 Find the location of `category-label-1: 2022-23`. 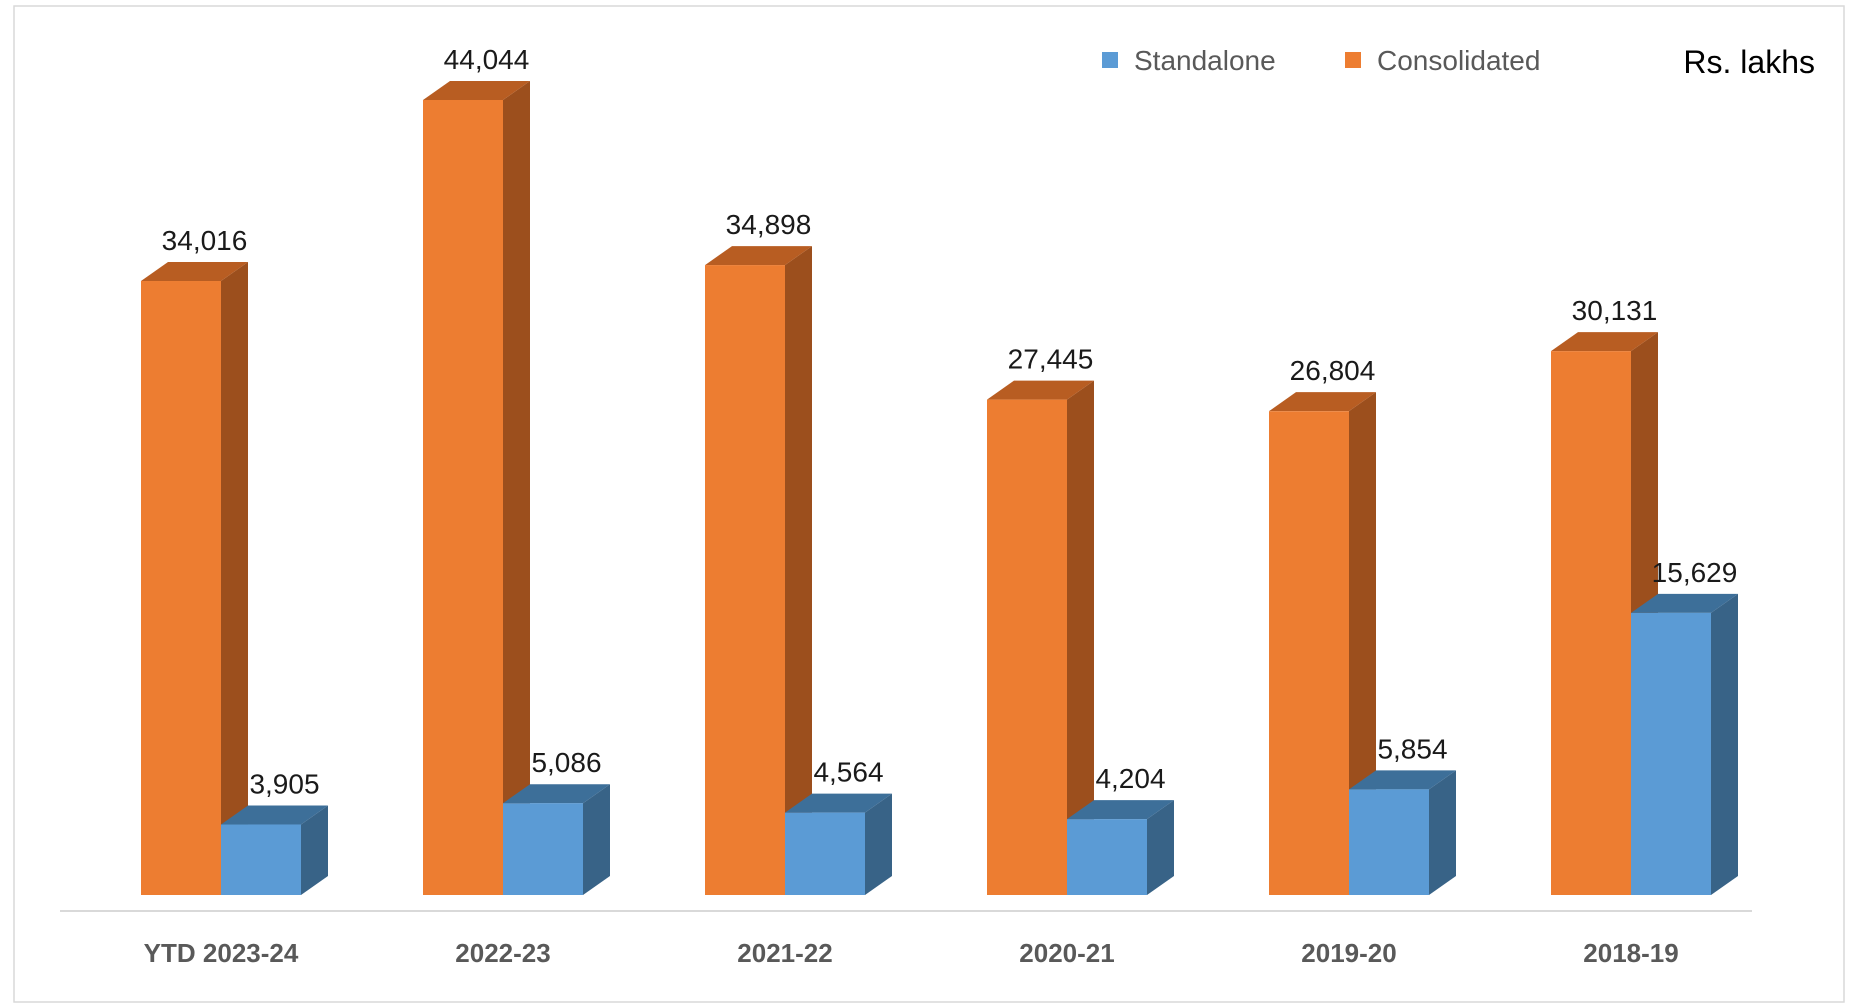

category-label-1: 2022-23 is located at coordinates (502, 953).